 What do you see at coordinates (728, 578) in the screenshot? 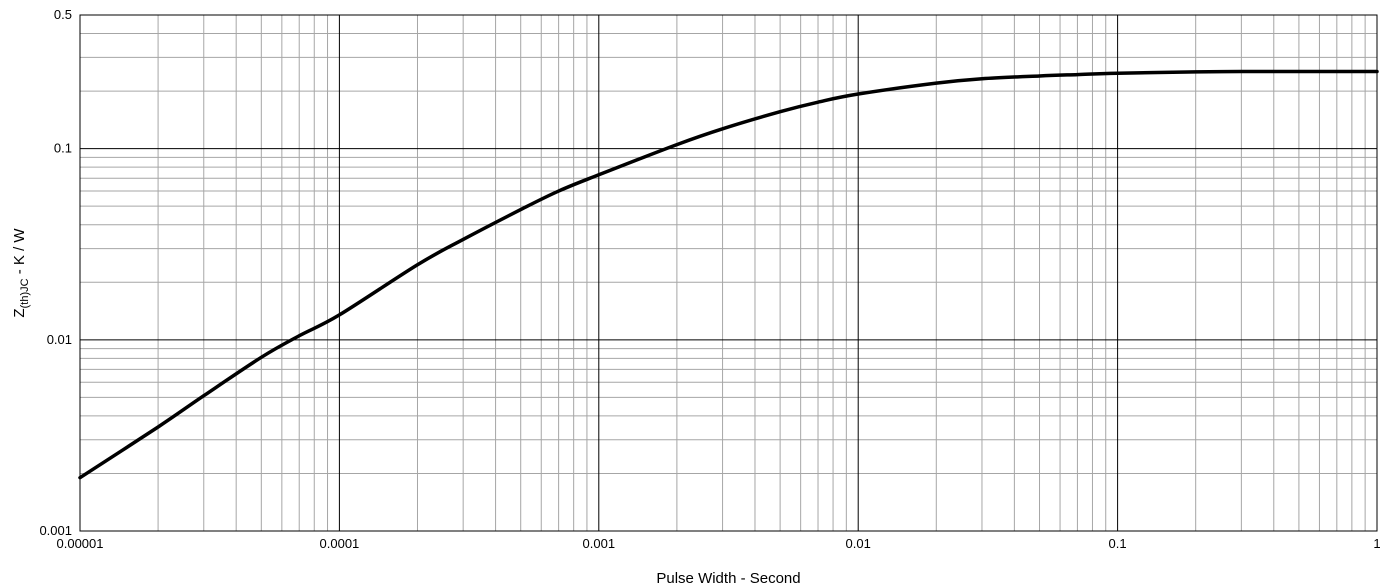
I see `x-axis-title: Pulse Width - Second` at bounding box center [728, 578].